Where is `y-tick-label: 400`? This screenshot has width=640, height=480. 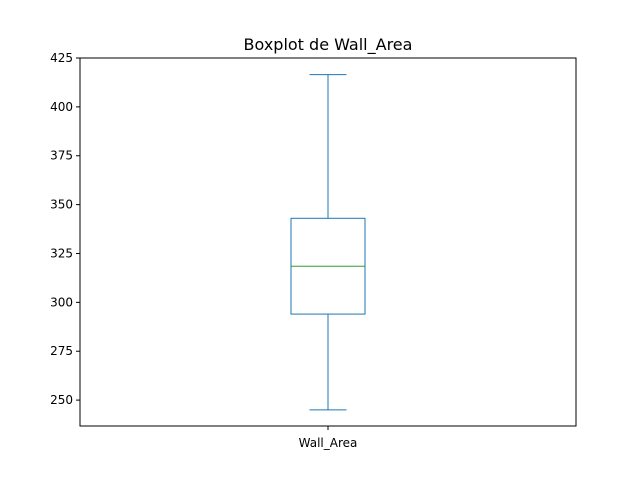
y-tick-label: 400 is located at coordinates (61, 107).